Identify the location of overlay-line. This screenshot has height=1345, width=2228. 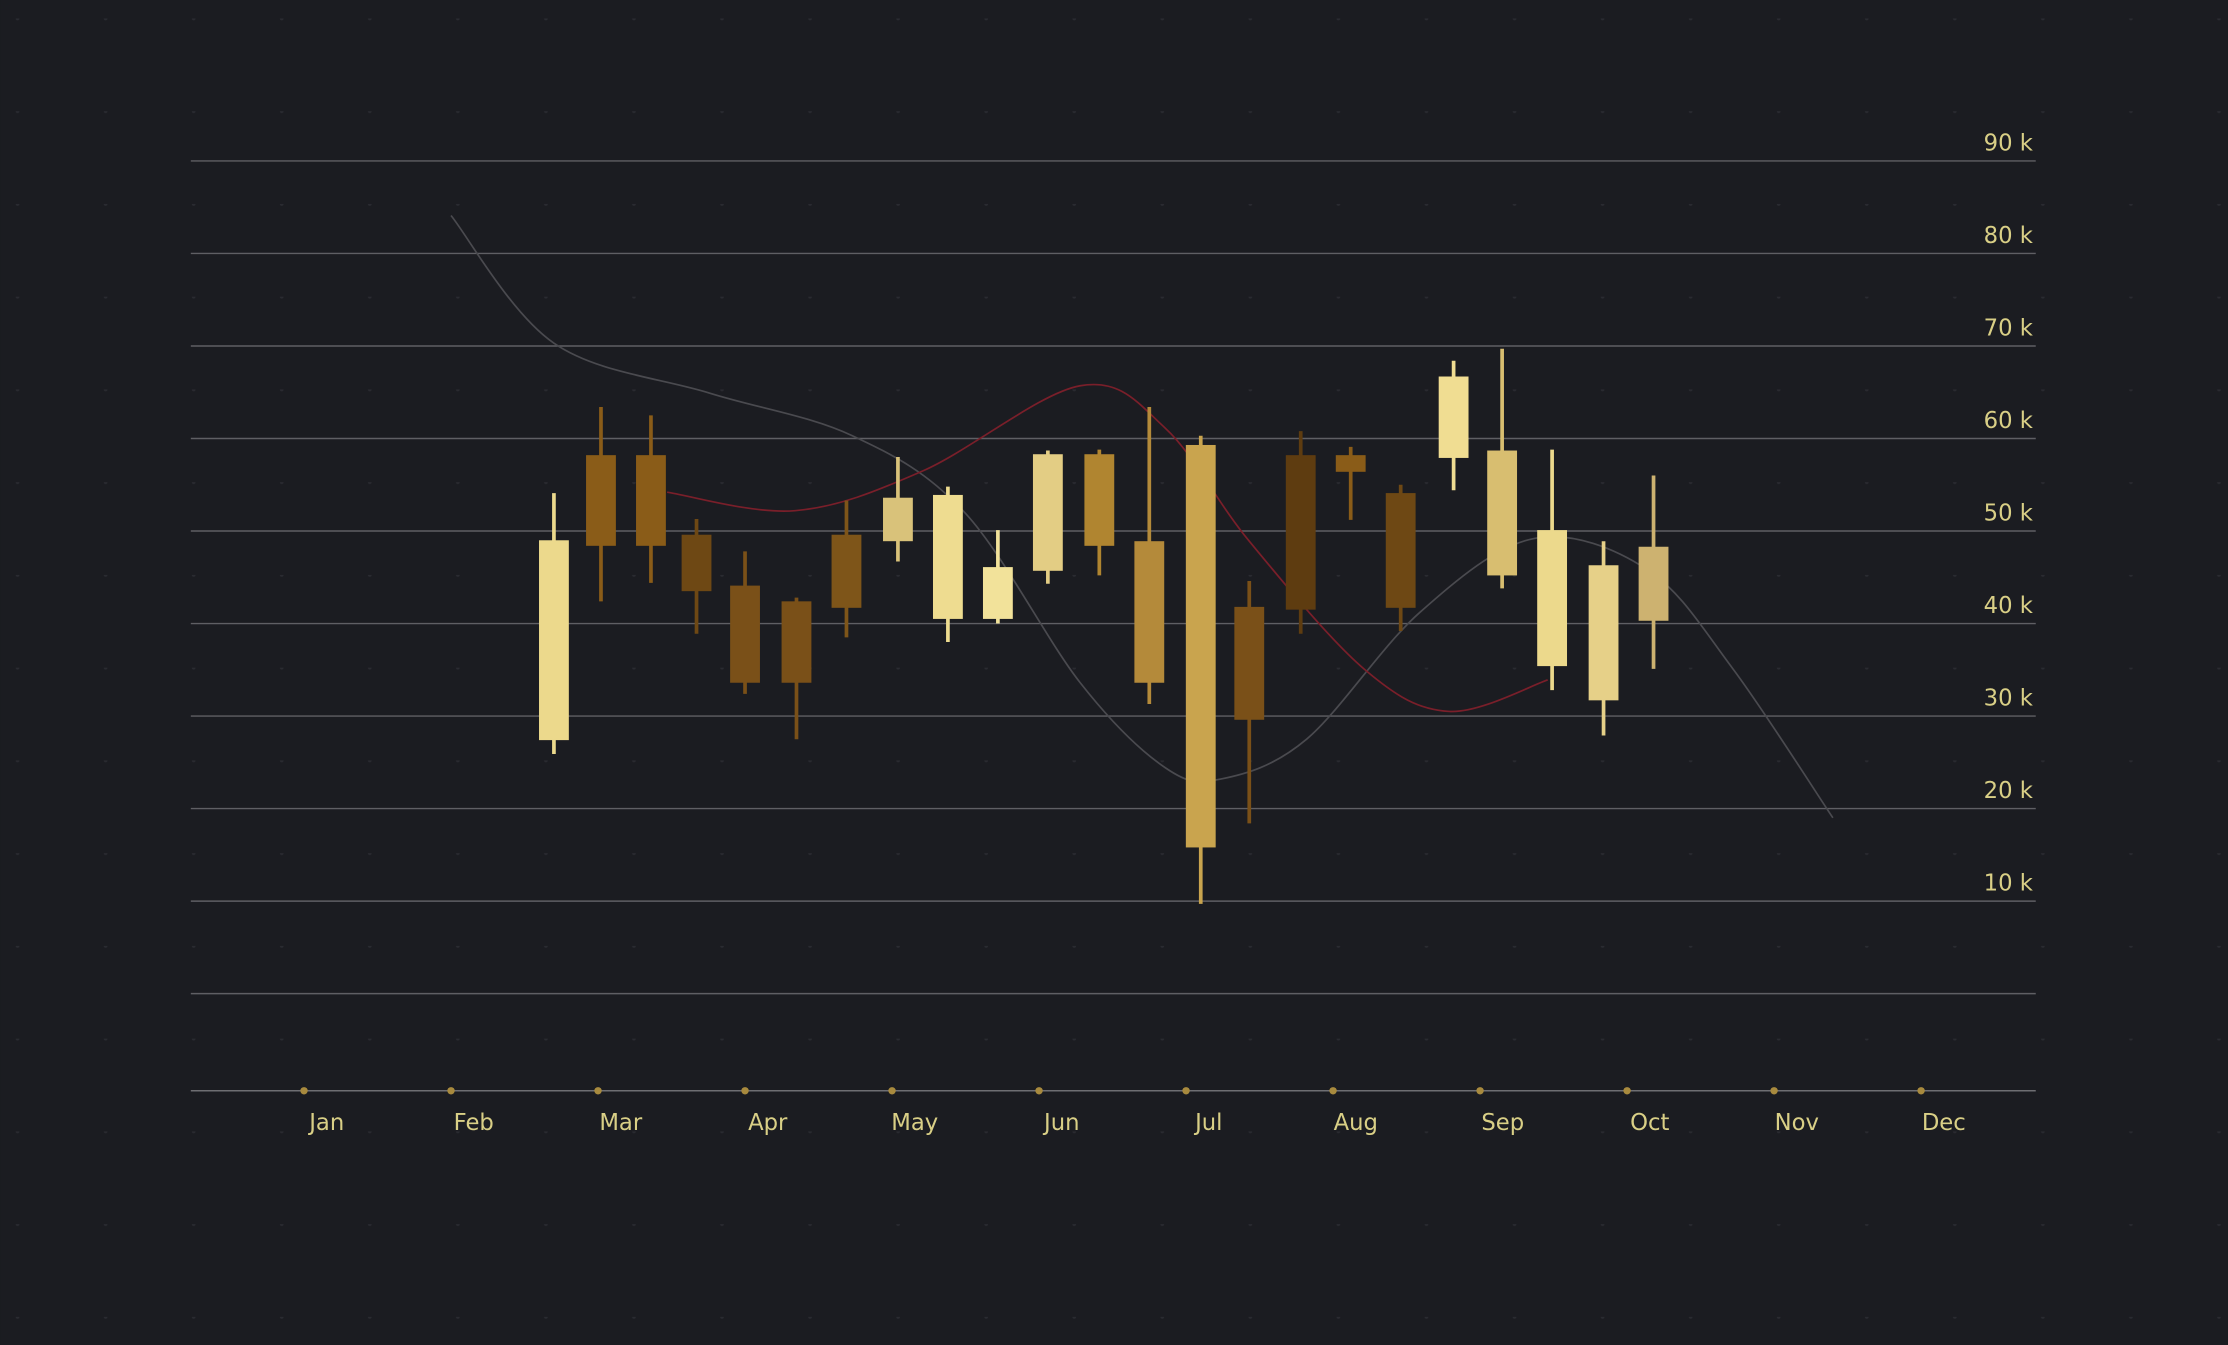
(1107, 548).